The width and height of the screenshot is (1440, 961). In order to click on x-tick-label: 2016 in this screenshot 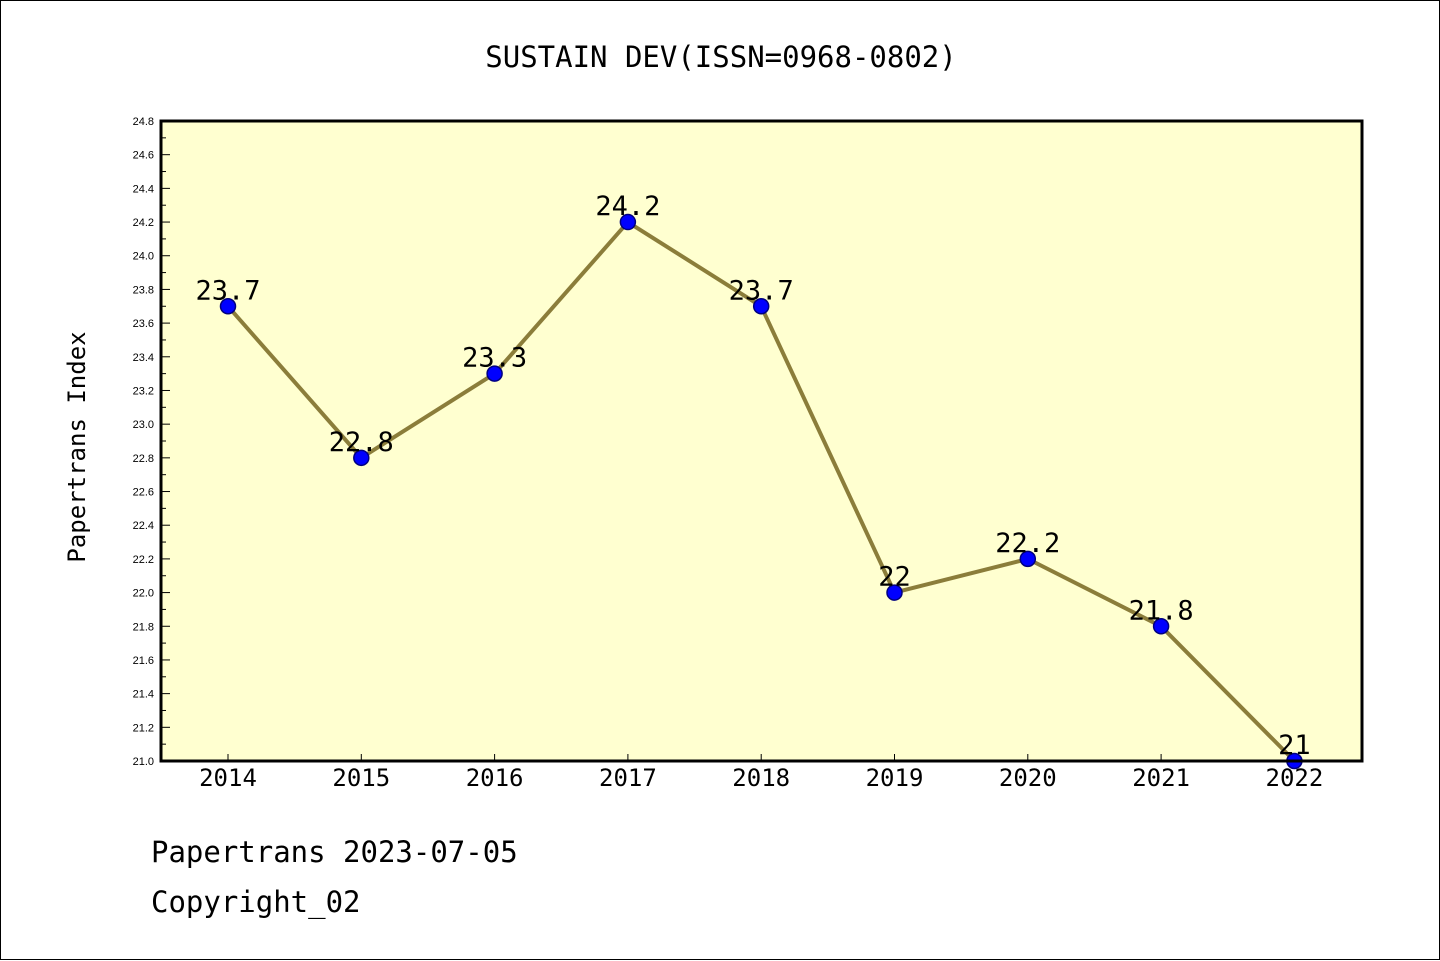, I will do `click(495, 778)`.